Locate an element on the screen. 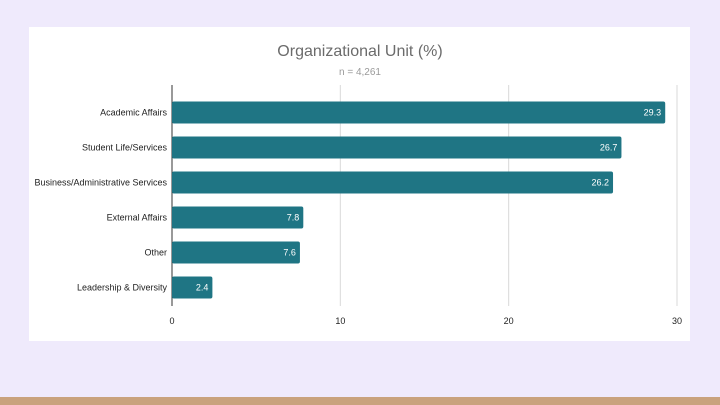 This screenshot has width=720, height=405. bar-value-label: 29.3 is located at coordinates (653, 113).